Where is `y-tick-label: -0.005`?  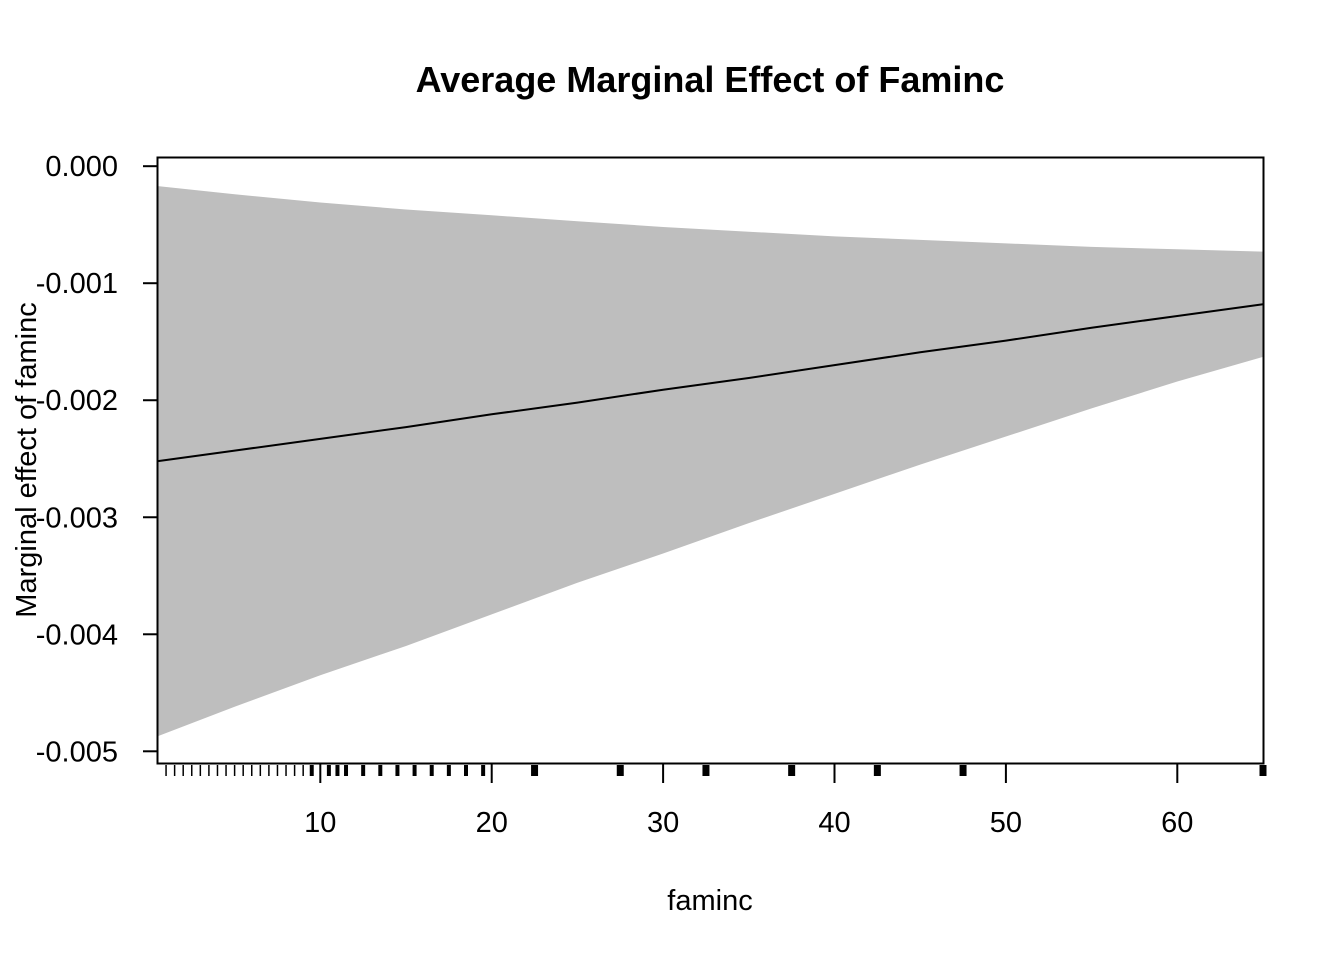
y-tick-label: -0.005 is located at coordinates (77, 752).